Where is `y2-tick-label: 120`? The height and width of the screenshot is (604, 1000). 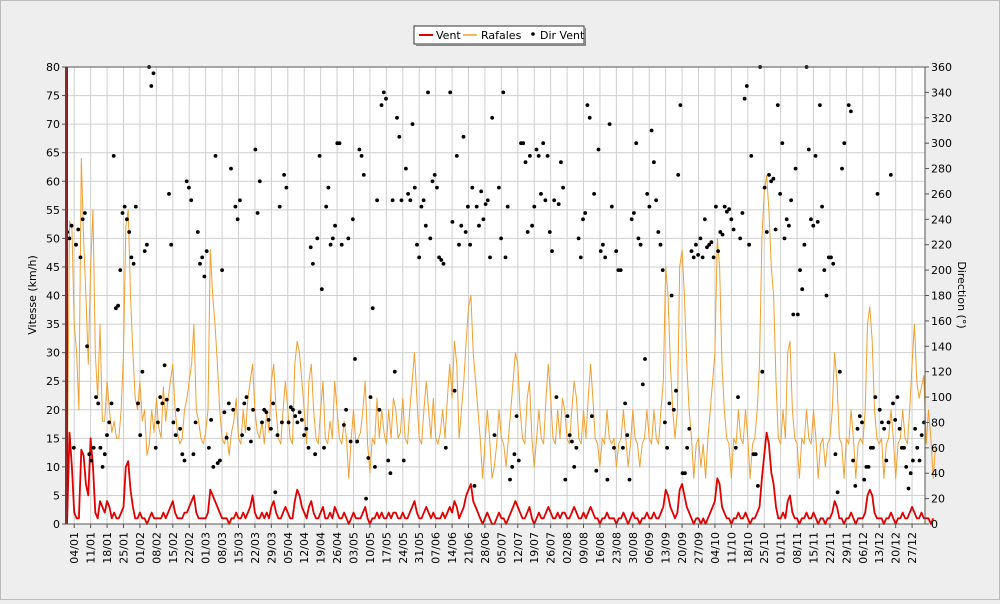
y2-tick-label: 120 is located at coordinates (941, 372).